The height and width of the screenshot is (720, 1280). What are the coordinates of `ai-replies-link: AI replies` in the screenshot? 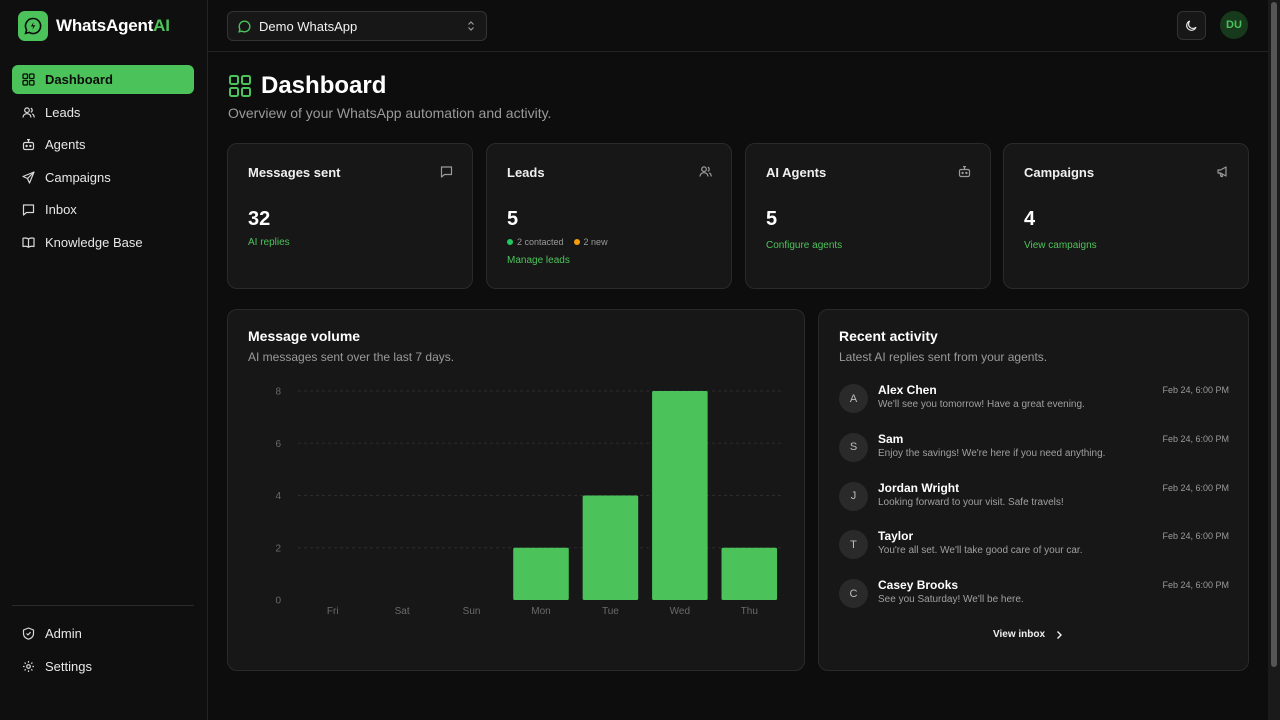 It's located at (269, 242).